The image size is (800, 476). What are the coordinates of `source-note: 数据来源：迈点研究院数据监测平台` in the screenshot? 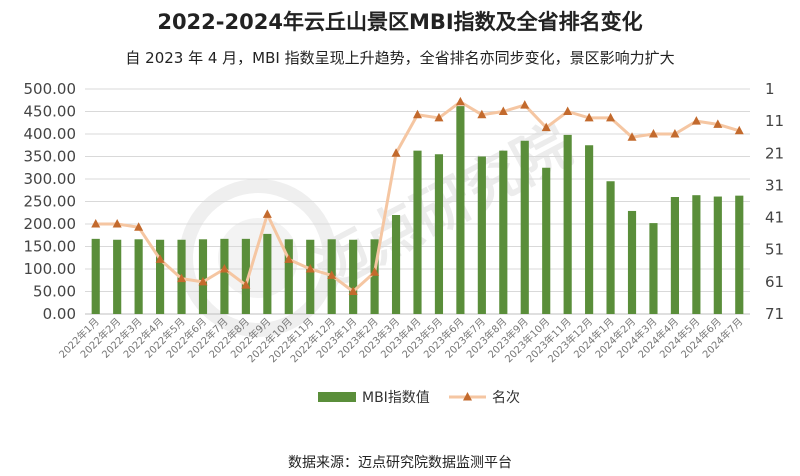 It's located at (400, 463).